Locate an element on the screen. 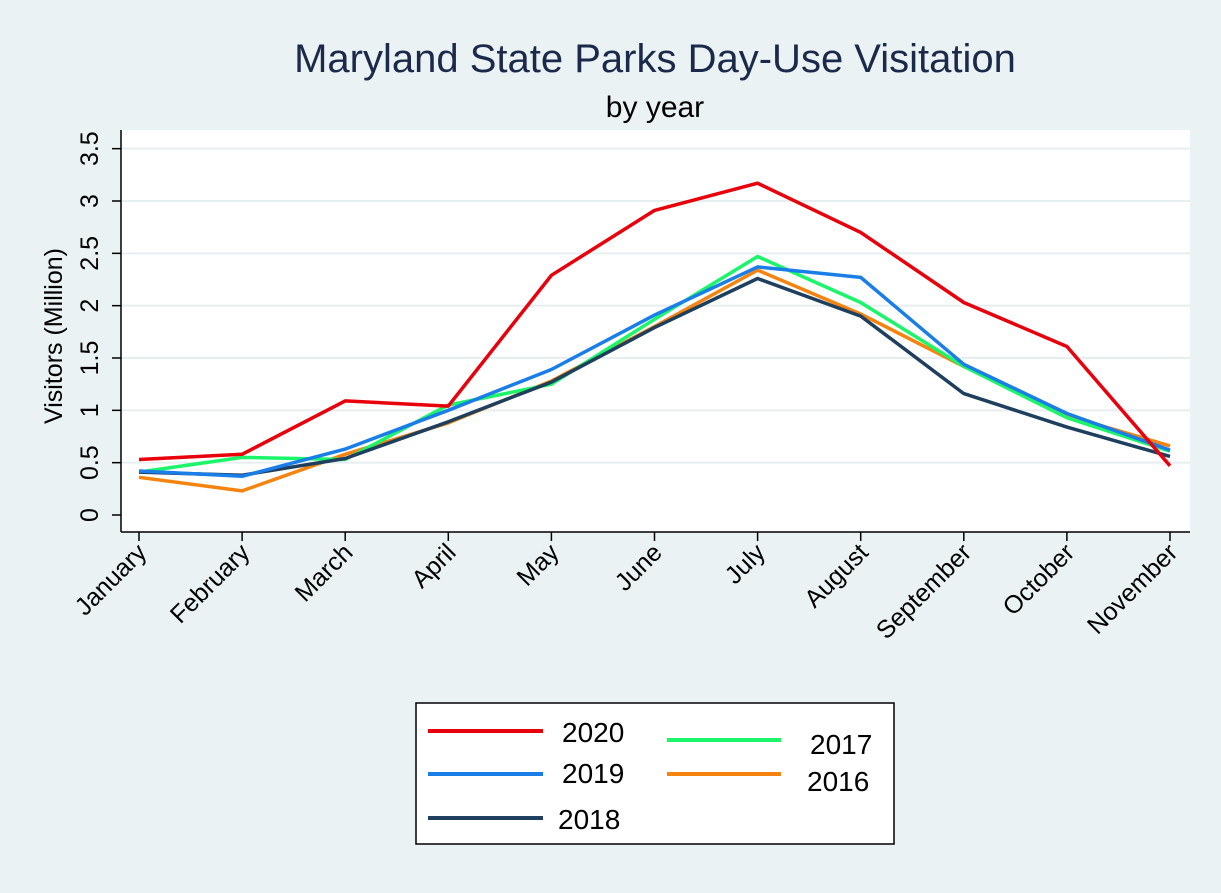 This screenshot has height=893, width=1221. y-tick-label: 0 is located at coordinates (90, 515).